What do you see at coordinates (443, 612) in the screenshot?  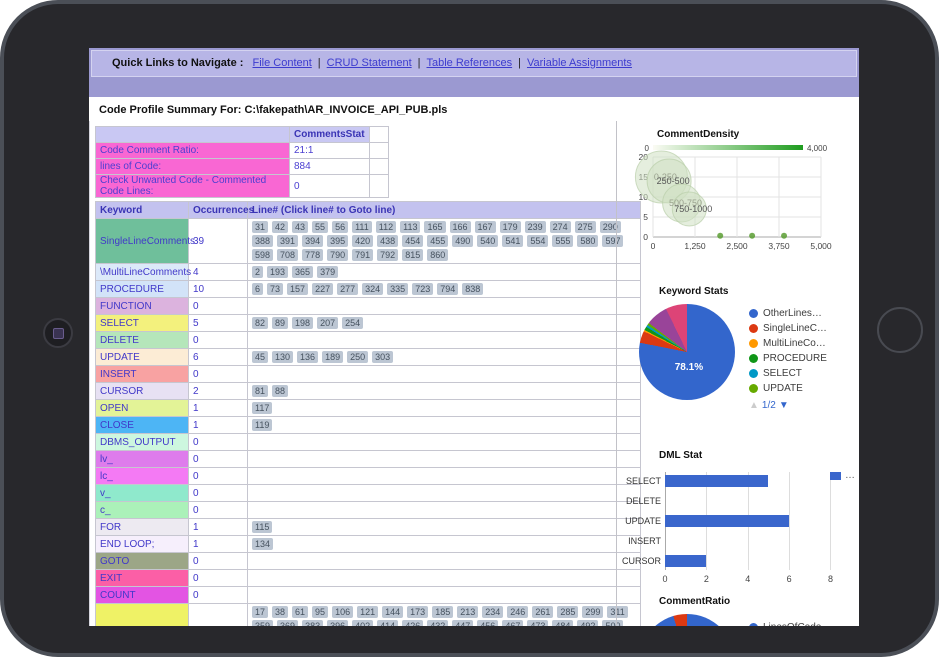 I see `line-number-link: 185` at bounding box center [443, 612].